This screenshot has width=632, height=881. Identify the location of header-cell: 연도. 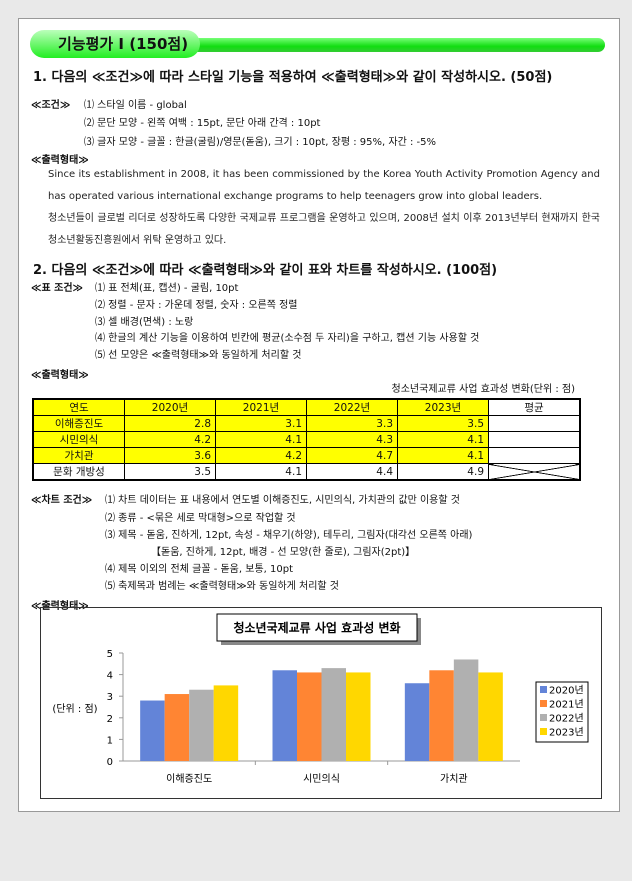
(78, 407).